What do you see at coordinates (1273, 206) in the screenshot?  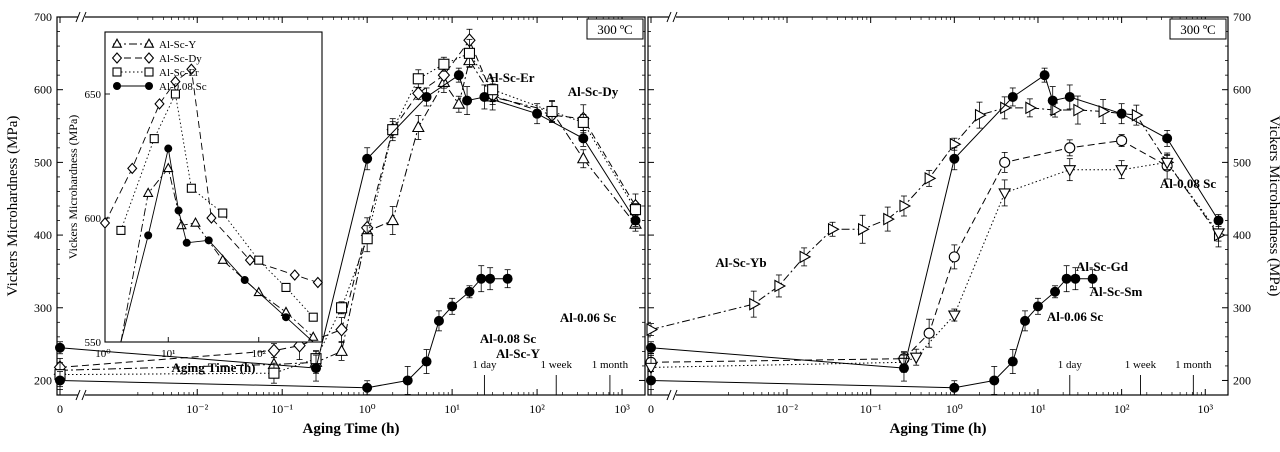 I see `y-axis-label: Vickers Microhardness (MPa)` at bounding box center [1273, 206].